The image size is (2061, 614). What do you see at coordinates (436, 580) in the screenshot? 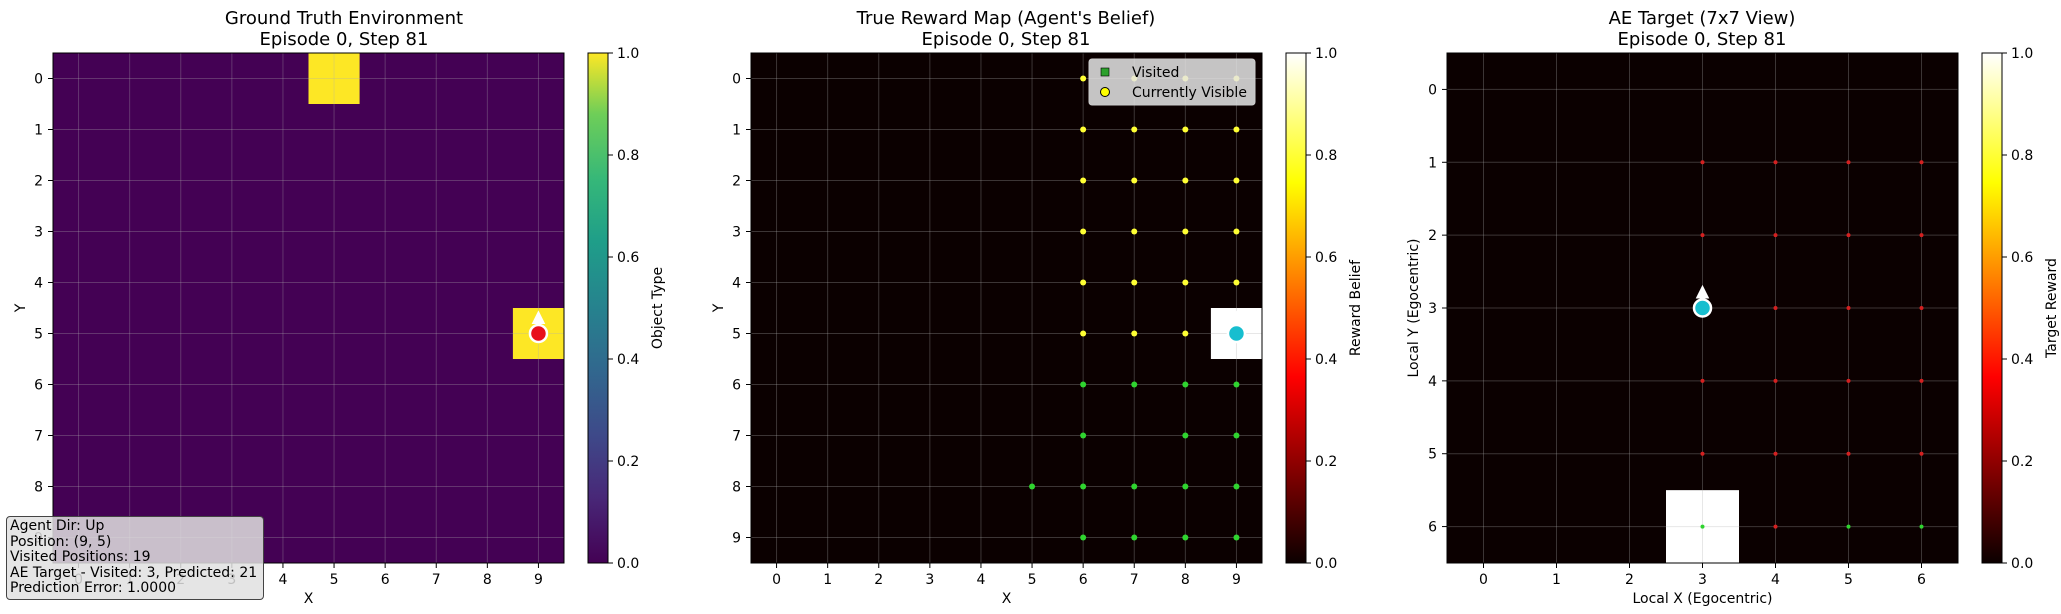
I see `x-tick-label: 7` at bounding box center [436, 580].